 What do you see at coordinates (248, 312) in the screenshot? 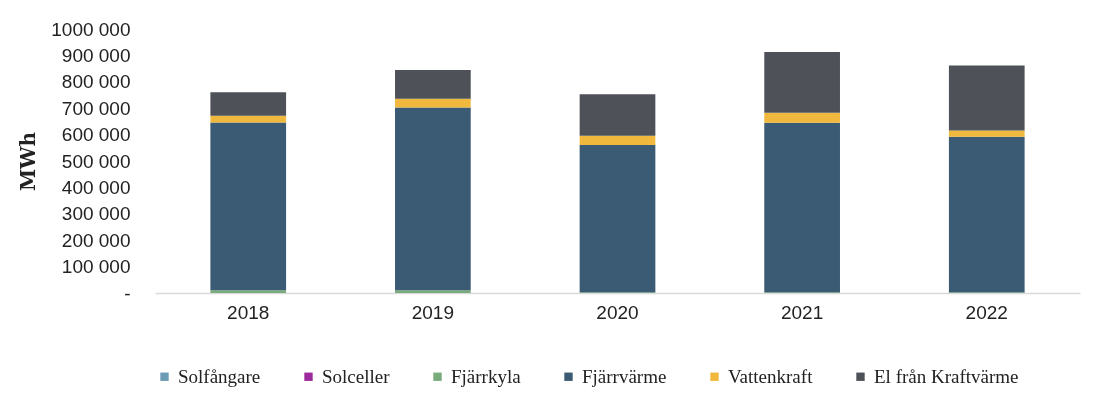
I see `x-tick-label: 2018` at bounding box center [248, 312].